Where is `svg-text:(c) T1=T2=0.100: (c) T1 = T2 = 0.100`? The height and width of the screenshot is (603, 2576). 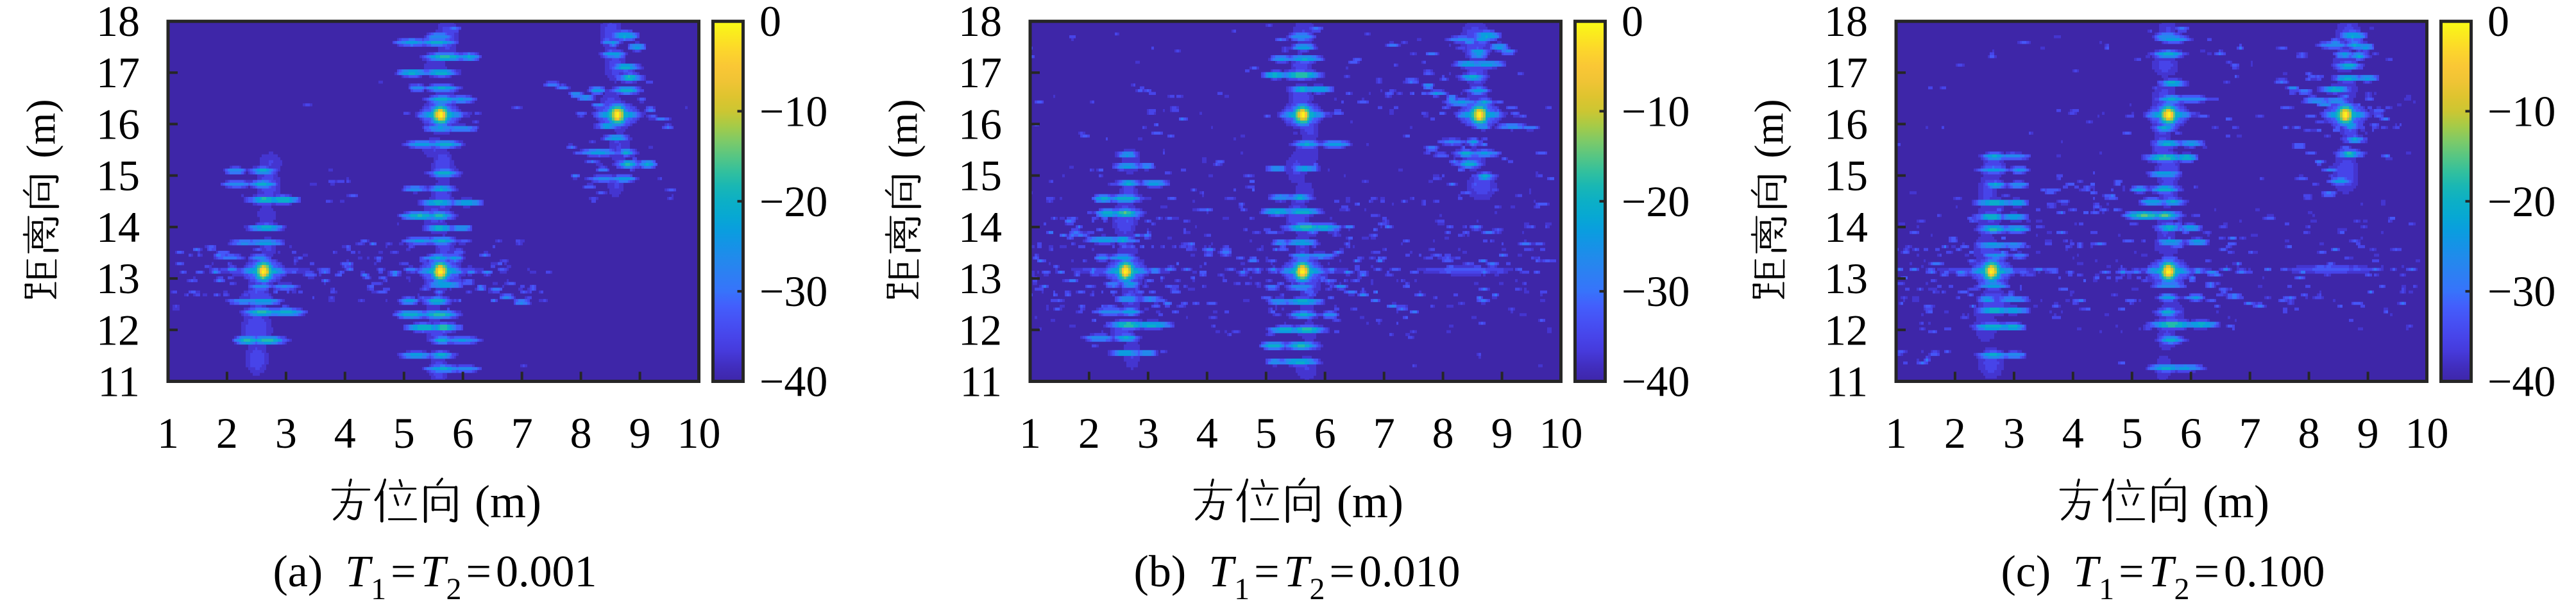
svg-text:(c) T1=T2=0.100: (c) T1 = T2 = 0.100 is located at coordinates (2163, 575).